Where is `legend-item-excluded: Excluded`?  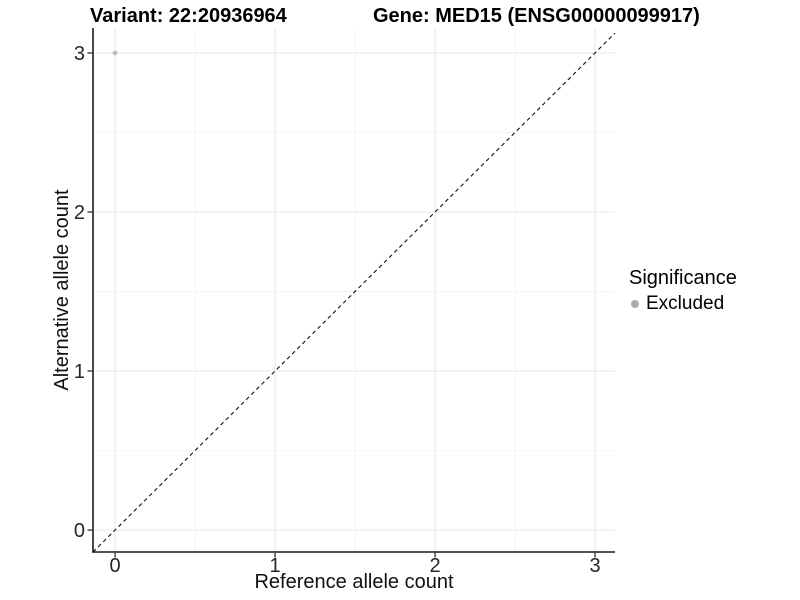 legend-item-excluded: Excluded is located at coordinates (683, 304).